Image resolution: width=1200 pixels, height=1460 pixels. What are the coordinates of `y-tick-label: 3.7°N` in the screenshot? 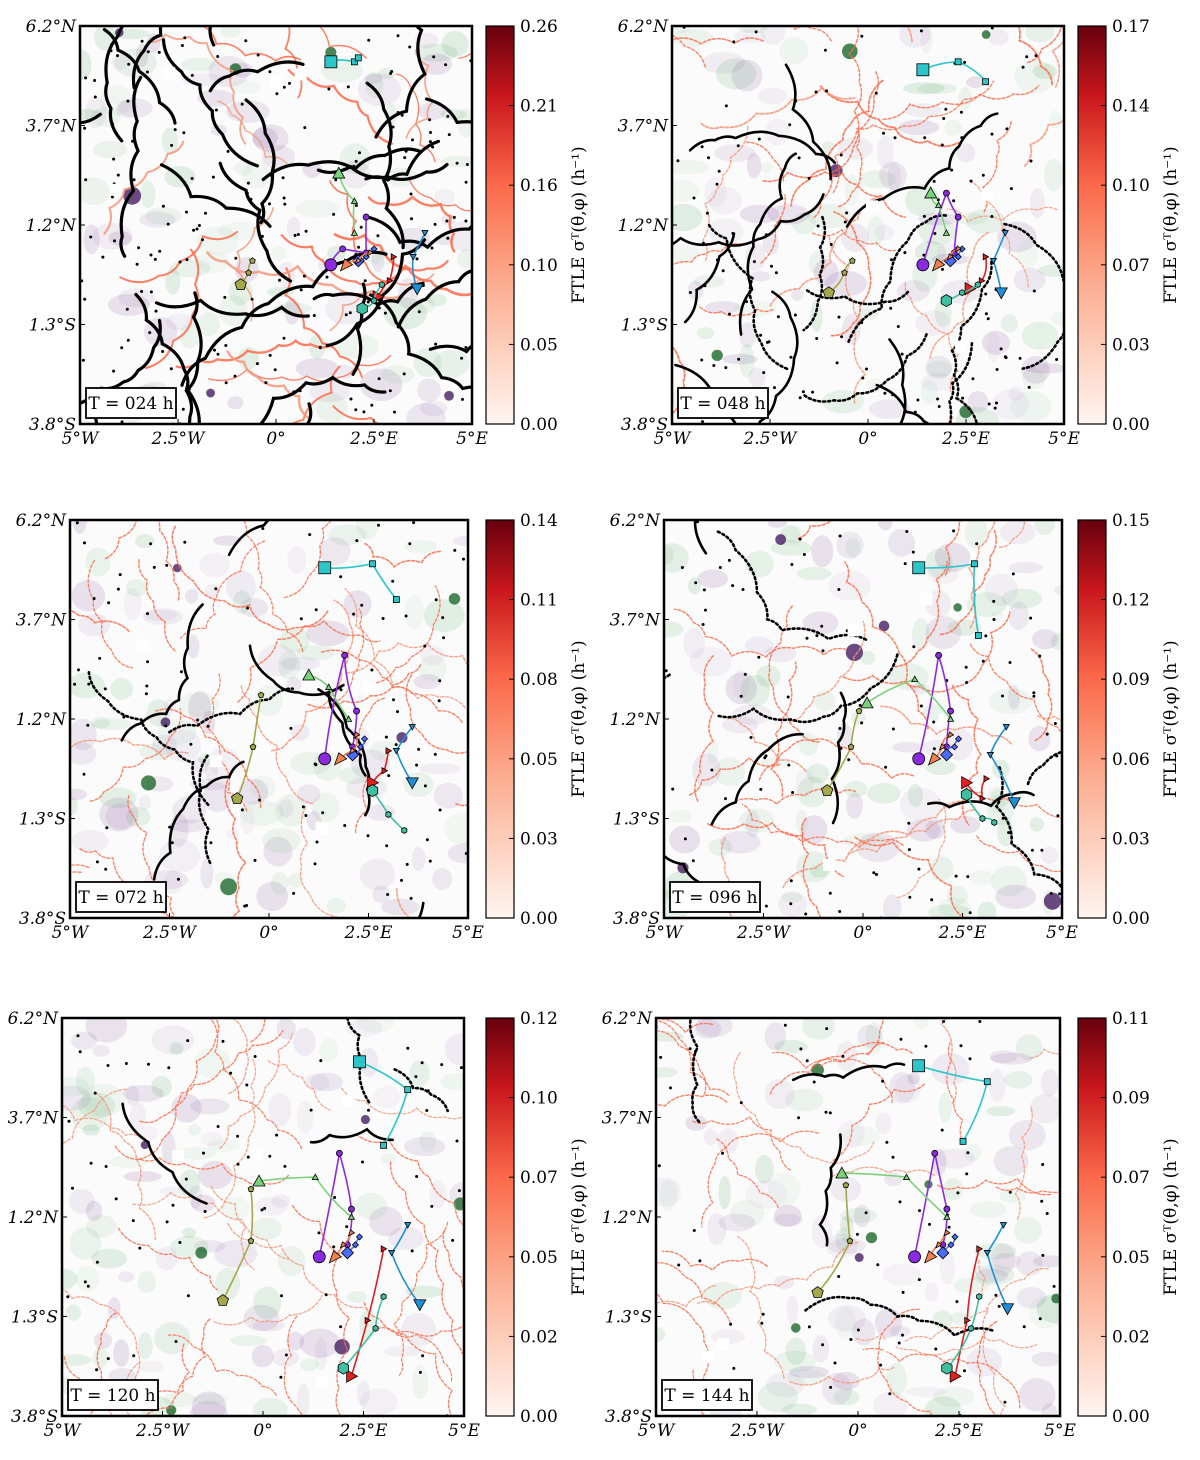 It's located at (636, 621).